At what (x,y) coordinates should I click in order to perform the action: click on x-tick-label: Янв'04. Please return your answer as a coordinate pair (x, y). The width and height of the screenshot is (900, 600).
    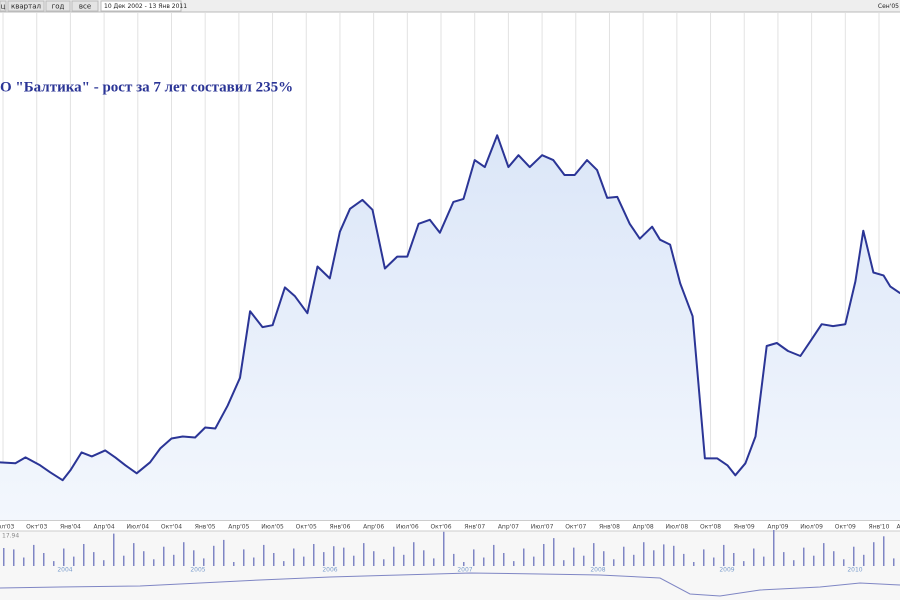
    Looking at the image, I should click on (70, 527).